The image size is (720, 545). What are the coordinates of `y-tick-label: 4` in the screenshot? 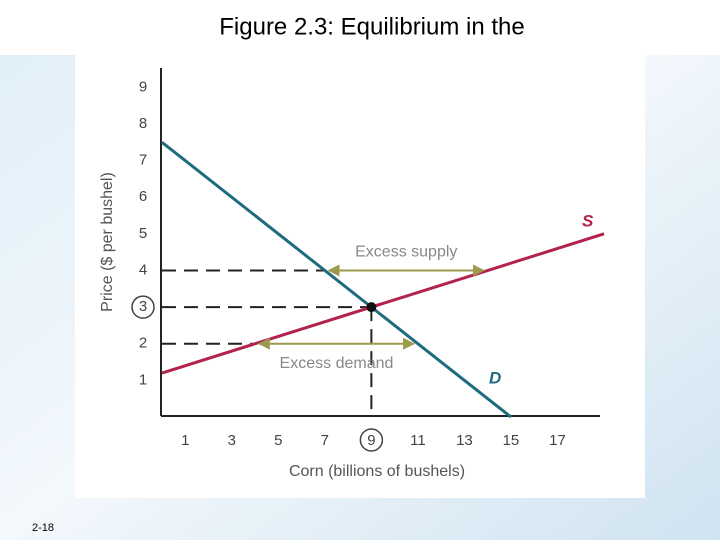 It's located at (143, 269).